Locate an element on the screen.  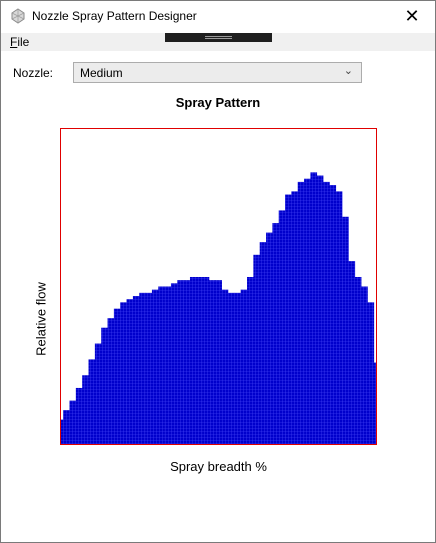
window-title: Nozzle Spray Pattern Designer is located at coordinates (114, 16).